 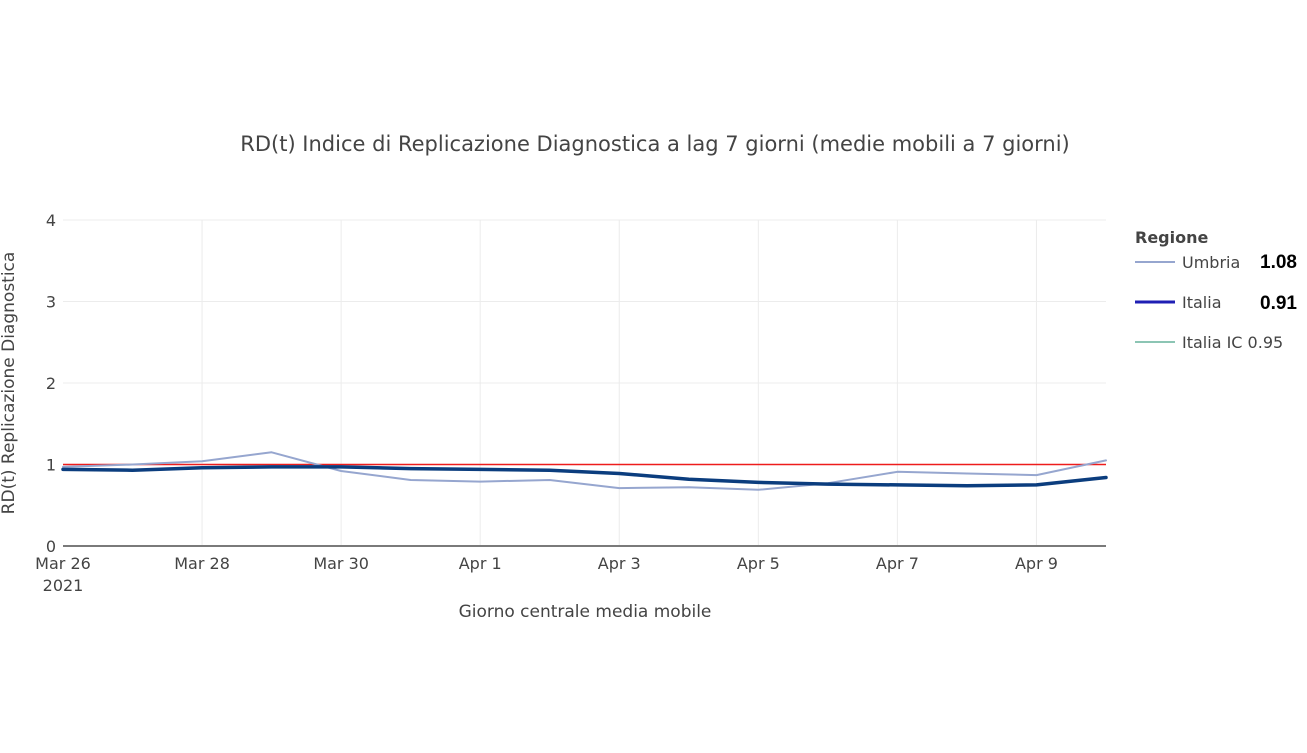 What do you see at coordinates (51, 220) in the screenshot?
I see `y-tick-label: 4` at bounding box center [51, 220].